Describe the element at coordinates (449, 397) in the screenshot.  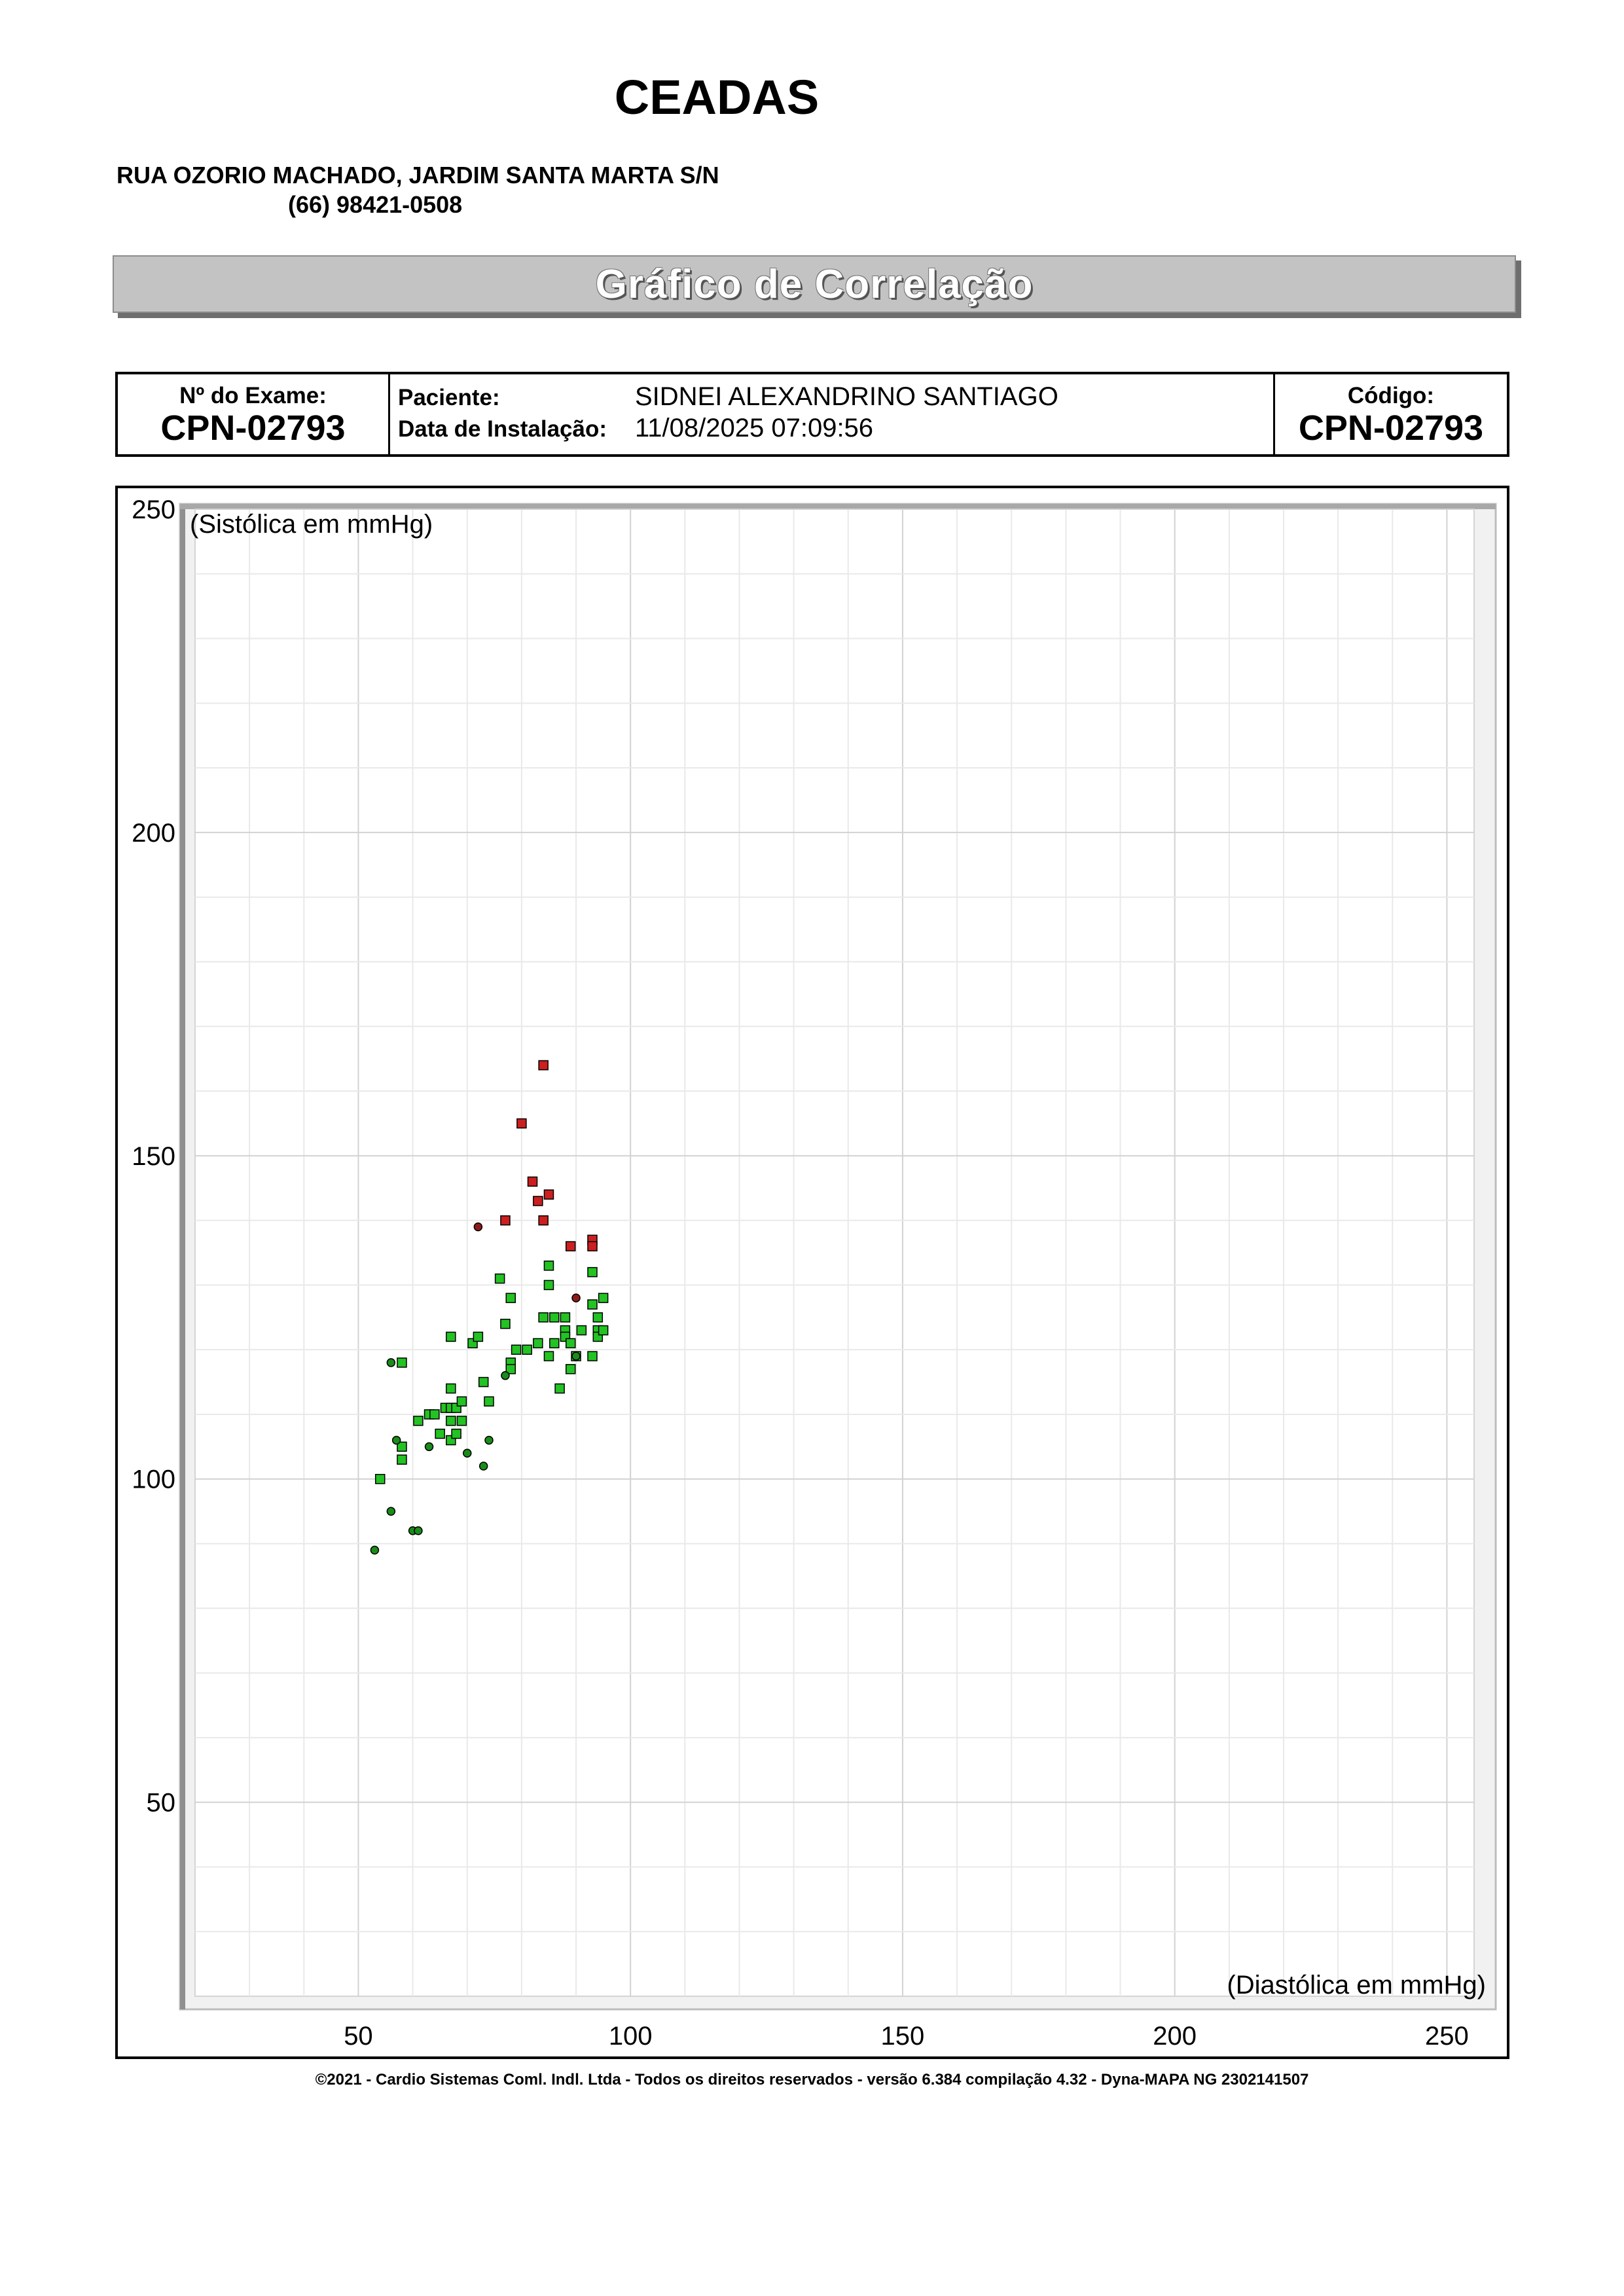
I see `patient-label: Paciente:` at that location.